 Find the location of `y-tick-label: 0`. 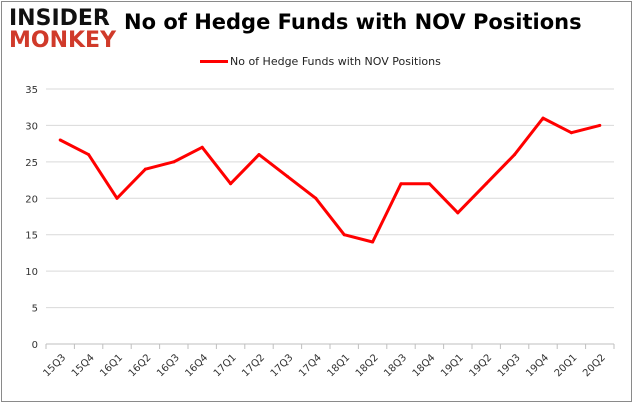

y-tick-label: 0 is located at coordinates (35, 345).